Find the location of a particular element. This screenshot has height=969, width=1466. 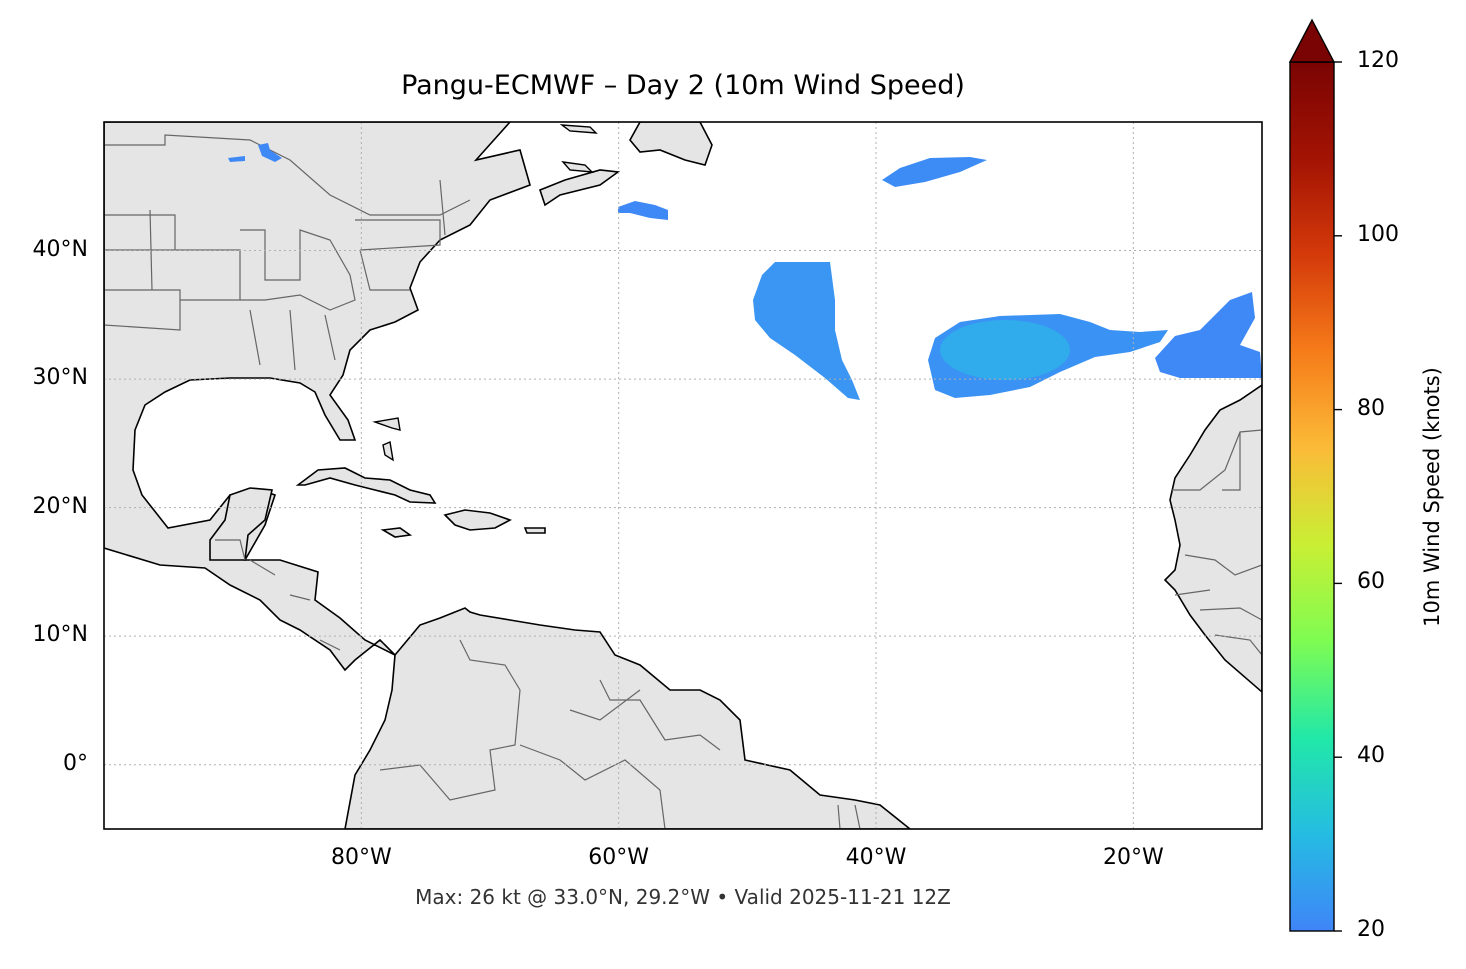

colorbar-extend-arrow is located at coordinates (1312, 40).